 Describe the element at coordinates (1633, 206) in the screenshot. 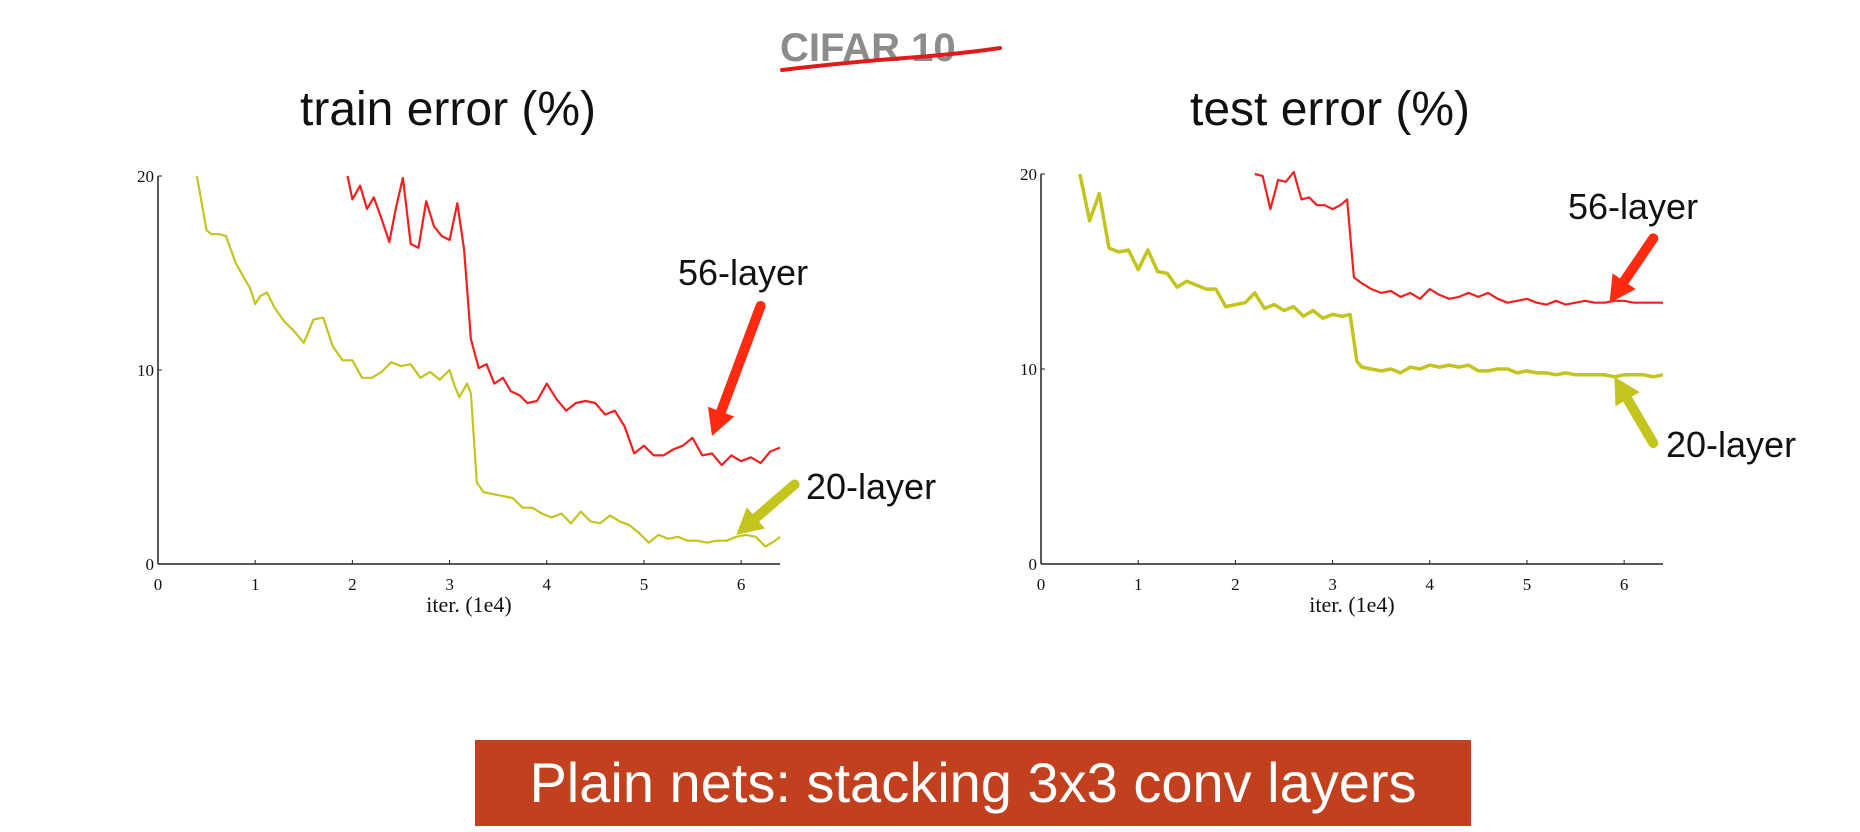

I see `test-56-layer-label: 56-layer` at that location.